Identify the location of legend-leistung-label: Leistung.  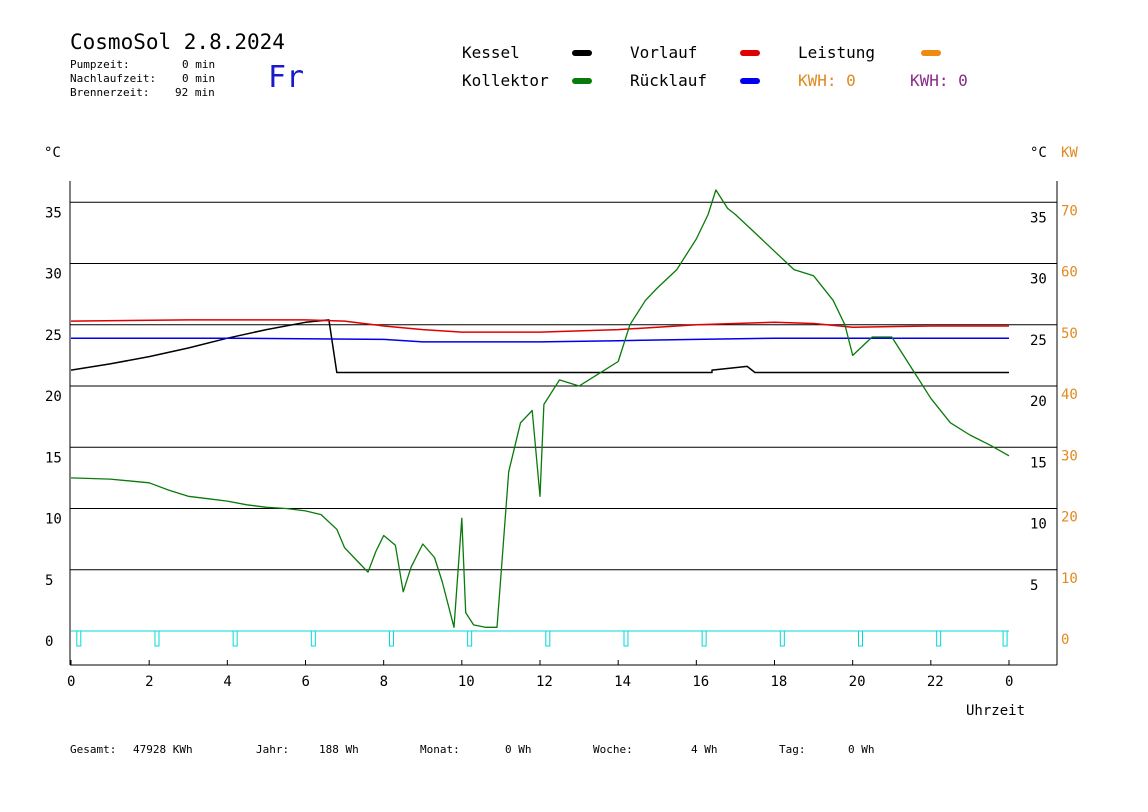
(837, 52).